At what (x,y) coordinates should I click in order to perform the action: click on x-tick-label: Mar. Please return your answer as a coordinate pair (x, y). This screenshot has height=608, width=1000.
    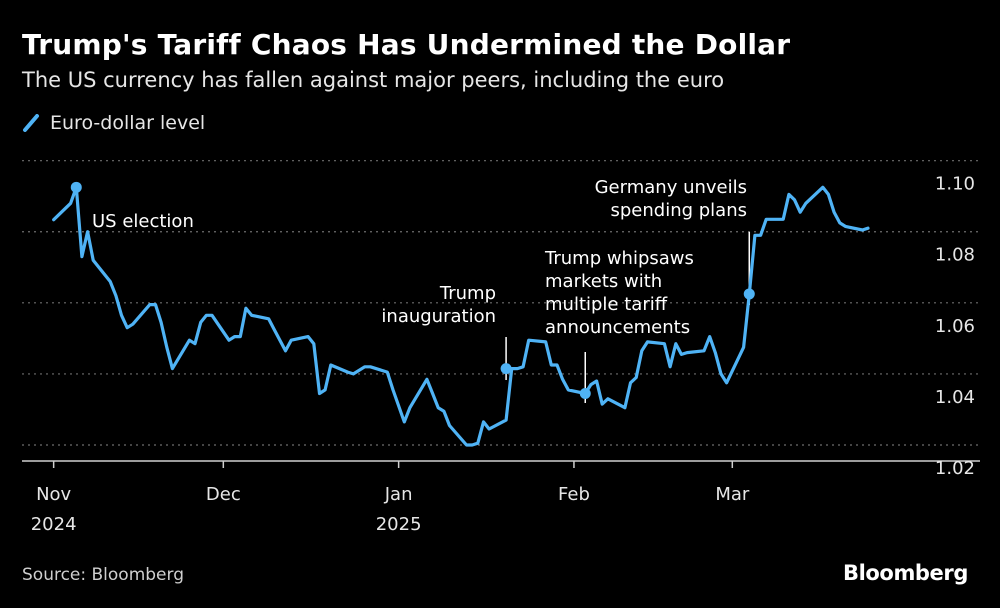
    Looking at the image, I should click on (732, 494).